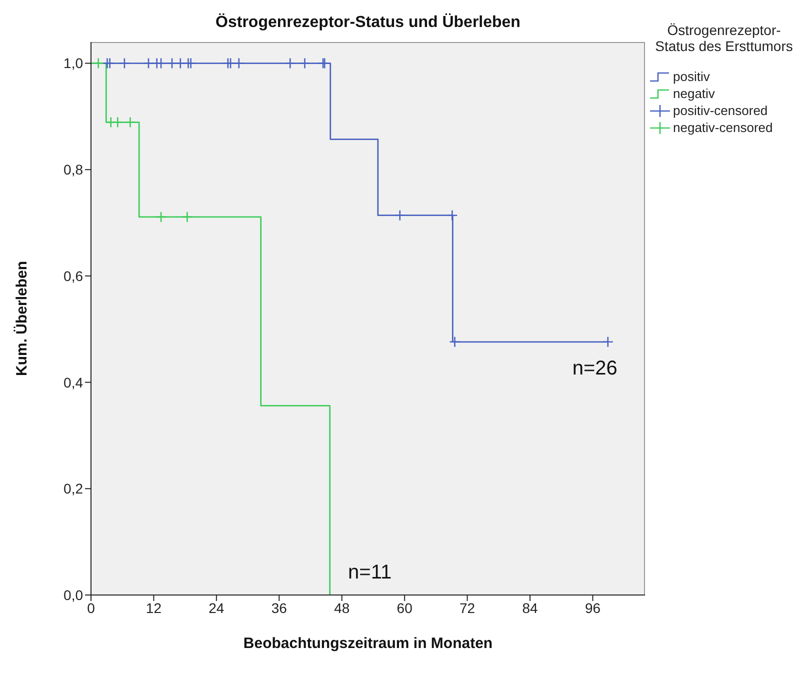 The height and width of the screenshot is (673, 804). Describe the element at coordinates (530, 608) in the screenshot. I see `x-tick-label: 84` at that location.